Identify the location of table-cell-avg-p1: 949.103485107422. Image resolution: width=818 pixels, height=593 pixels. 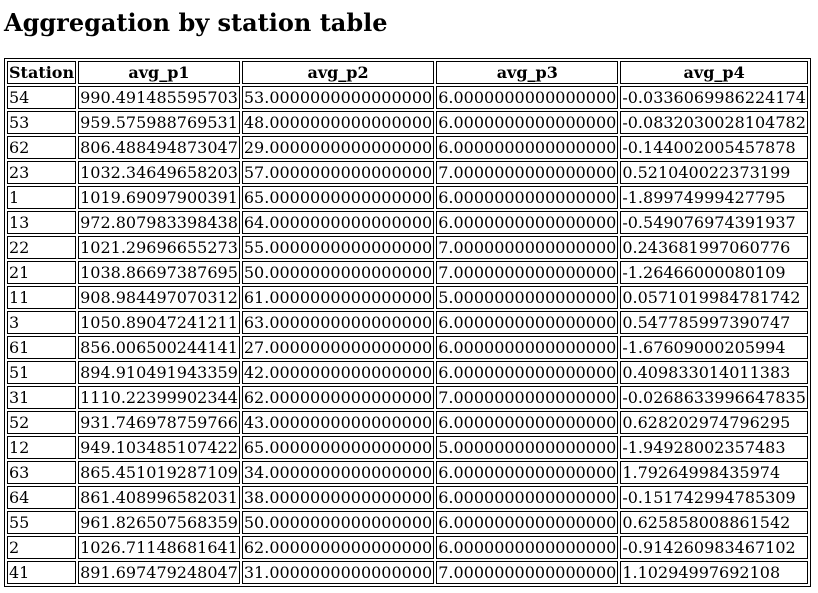
(159, 447).